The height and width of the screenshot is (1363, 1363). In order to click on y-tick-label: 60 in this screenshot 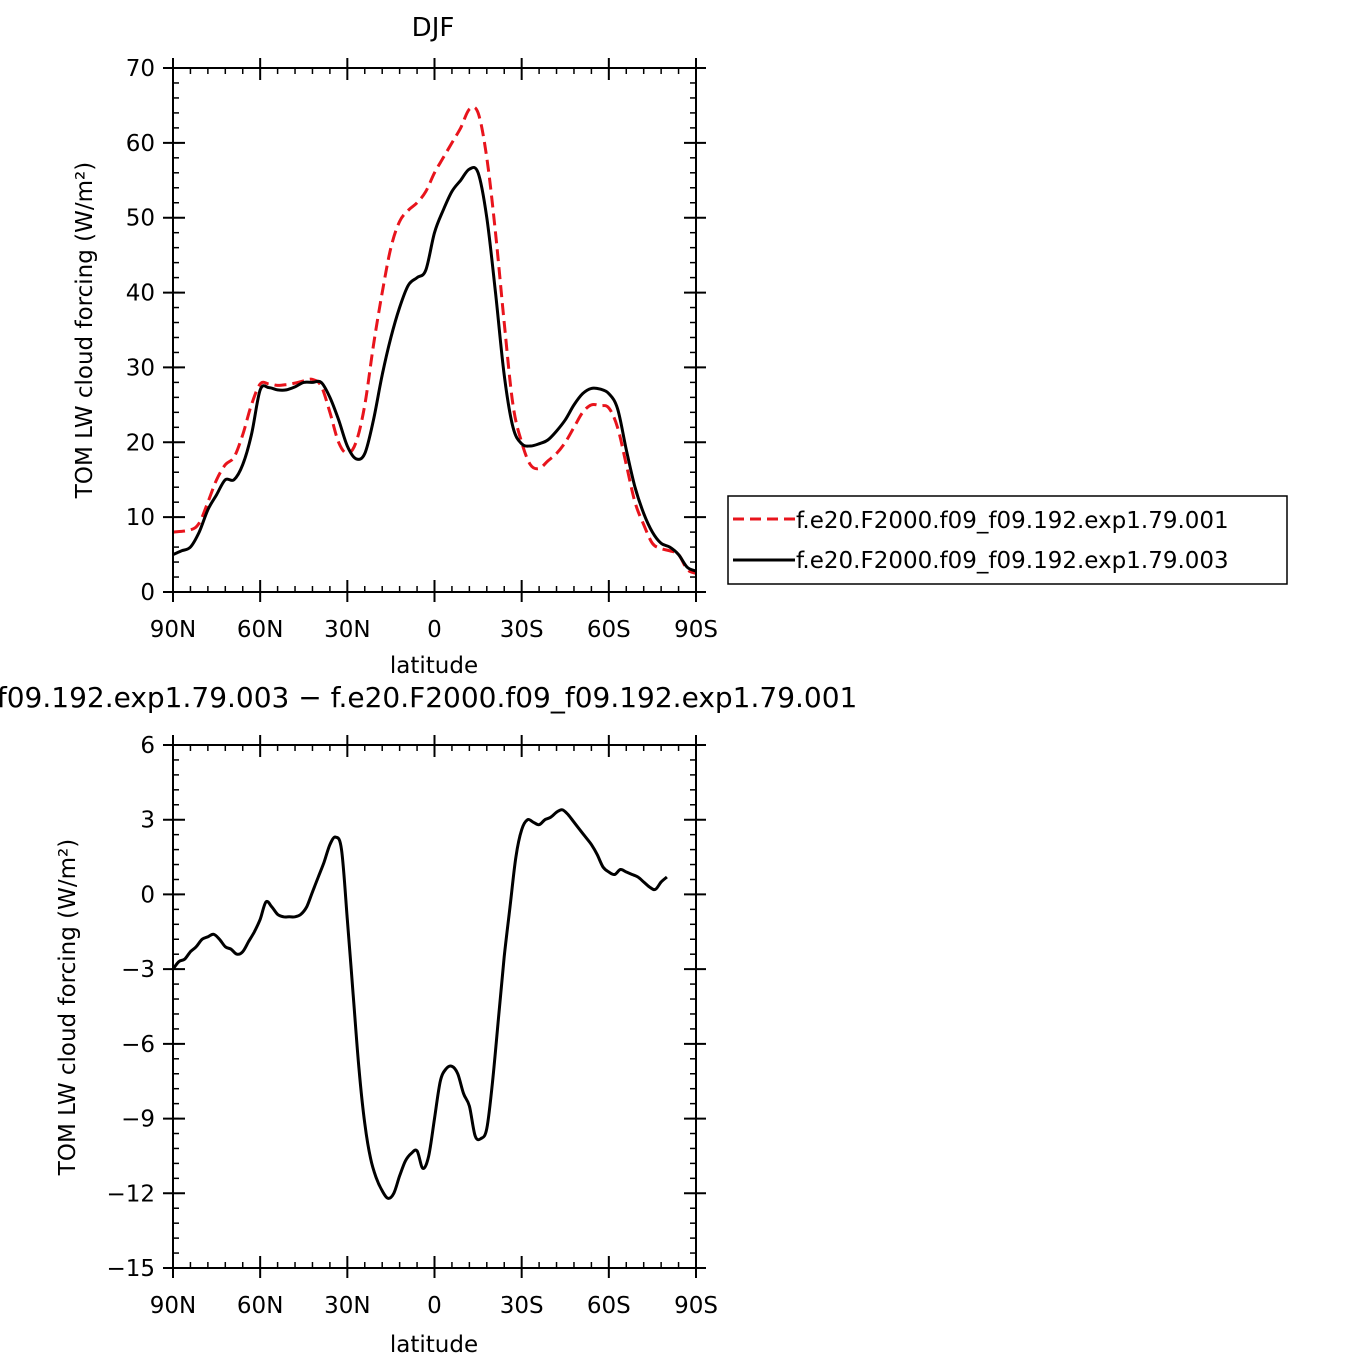, I will do `click(140, 144)`.